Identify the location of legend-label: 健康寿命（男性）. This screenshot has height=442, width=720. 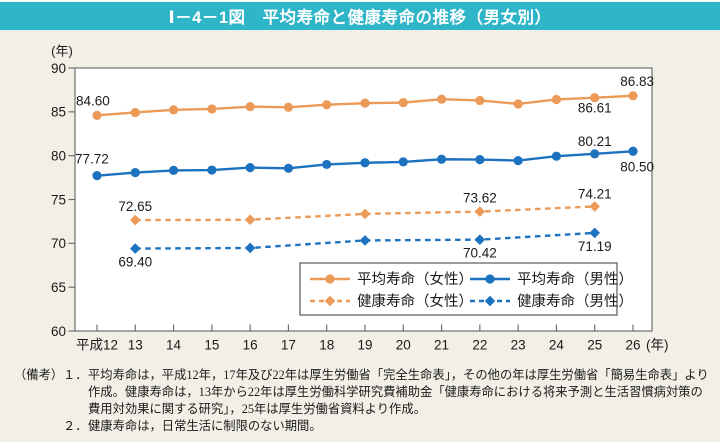
(575, 301).